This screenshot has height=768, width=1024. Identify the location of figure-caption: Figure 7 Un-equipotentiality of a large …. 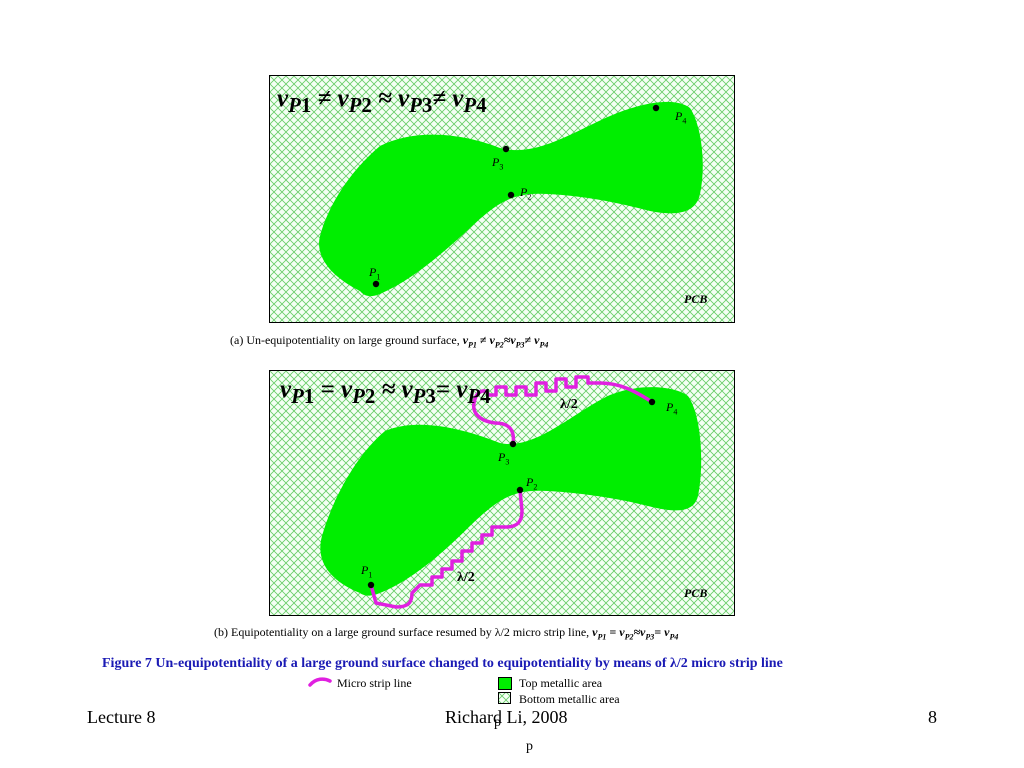
(442, 663).